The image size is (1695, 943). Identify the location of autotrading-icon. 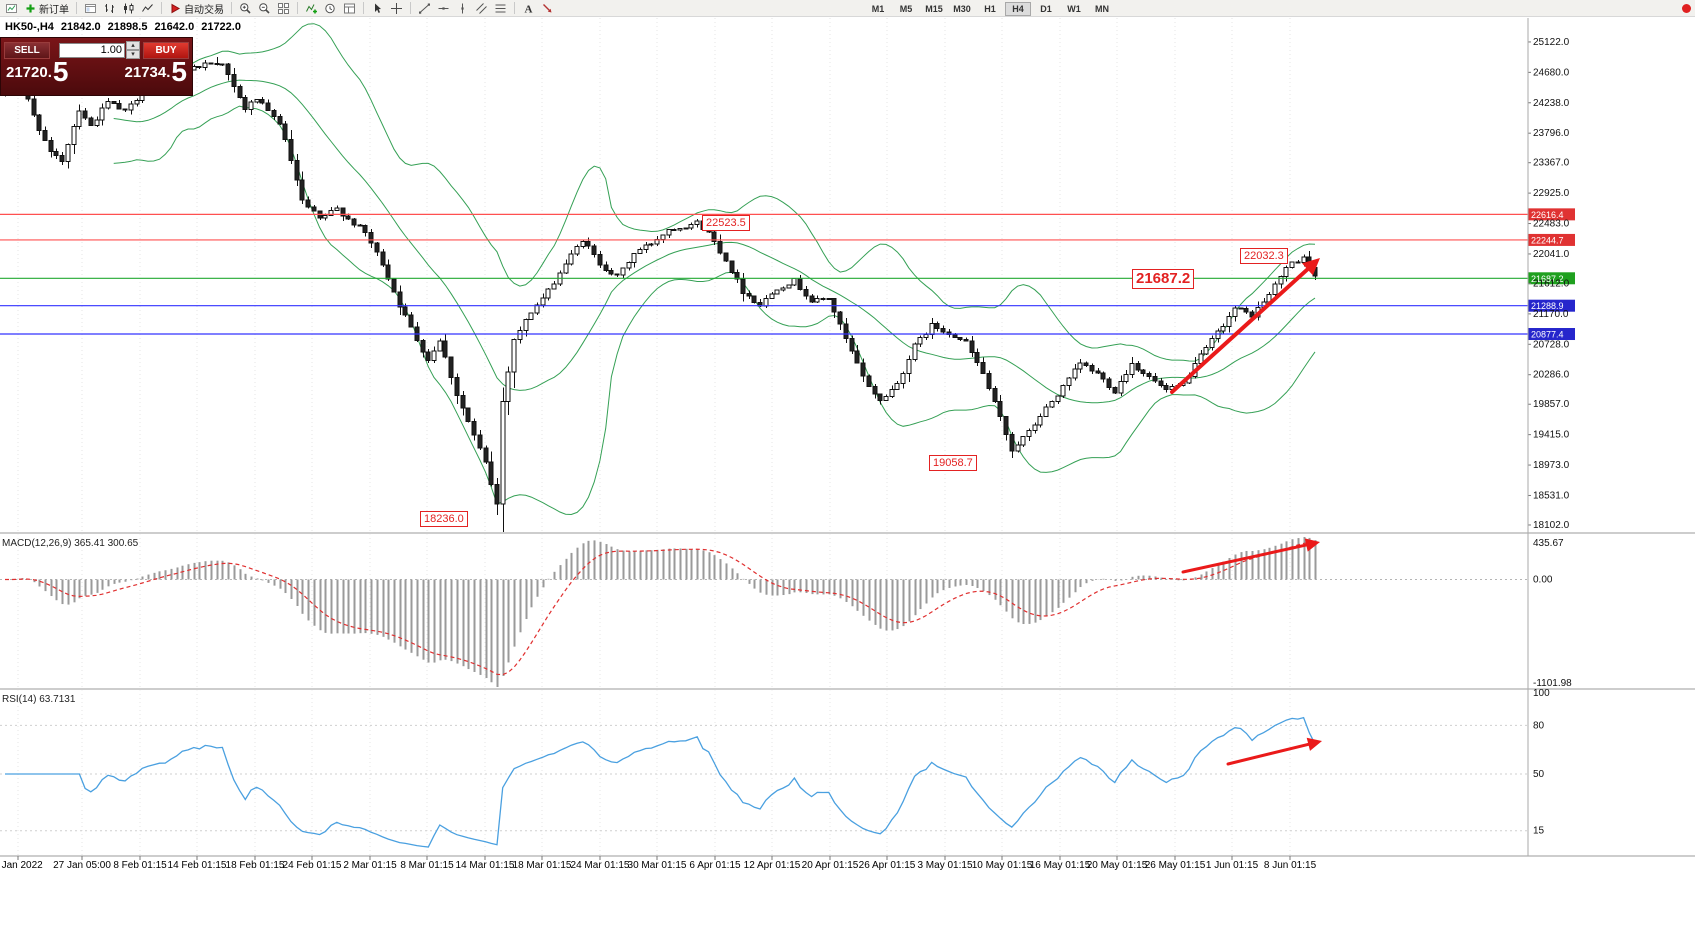
(176, 8).